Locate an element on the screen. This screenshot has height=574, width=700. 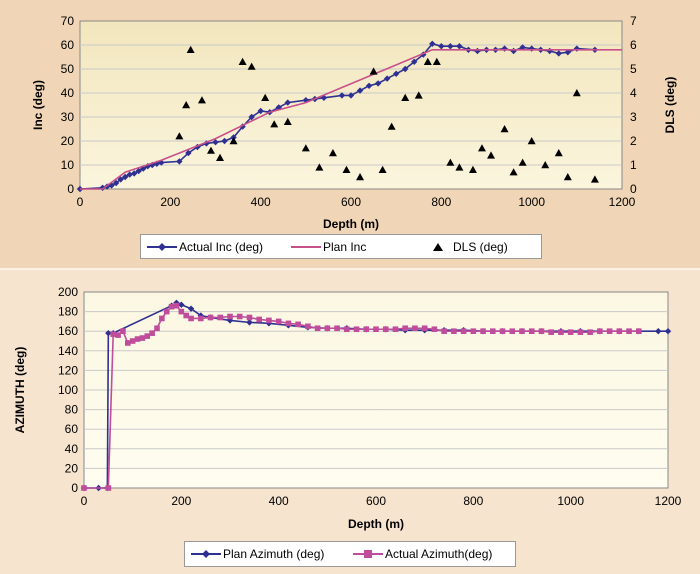
y-tick-label: 0 is located at coordinates (70, 189).